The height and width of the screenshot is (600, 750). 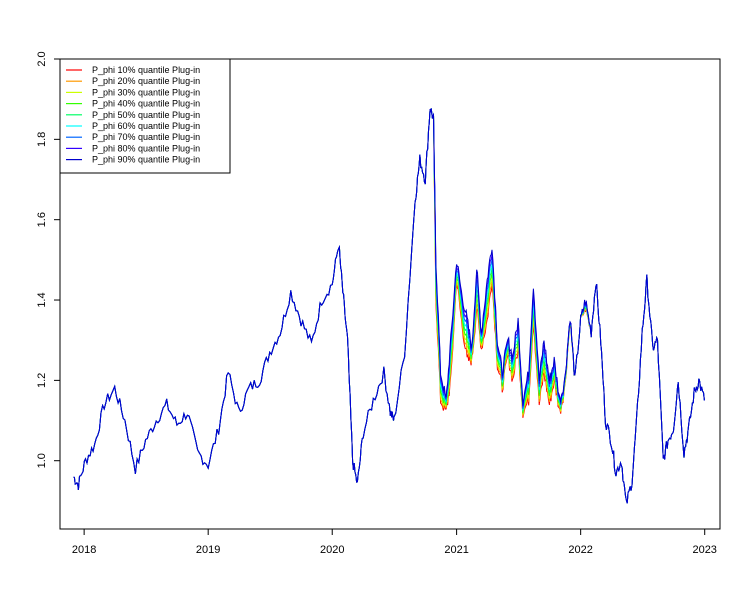 I want to click on legend-label: P_phi 70% quantile Plug-in, so click(x=146, y=137).